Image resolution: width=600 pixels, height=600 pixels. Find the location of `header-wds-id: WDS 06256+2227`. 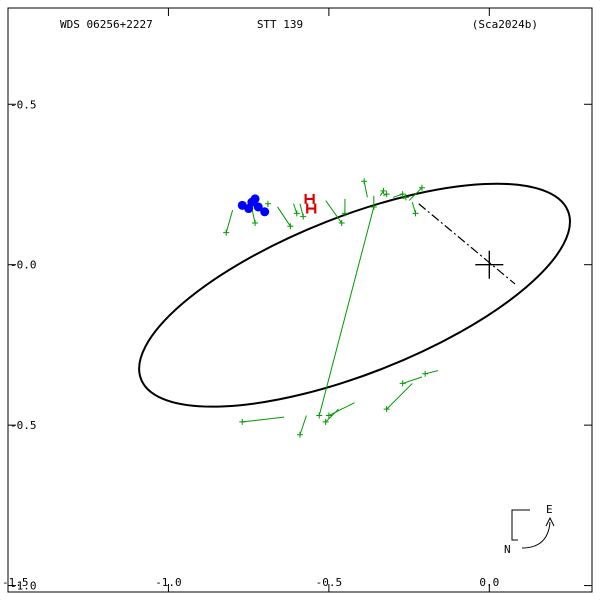

header-wds-id: WDS 06256+2227 is located at coordinates (106, 24).